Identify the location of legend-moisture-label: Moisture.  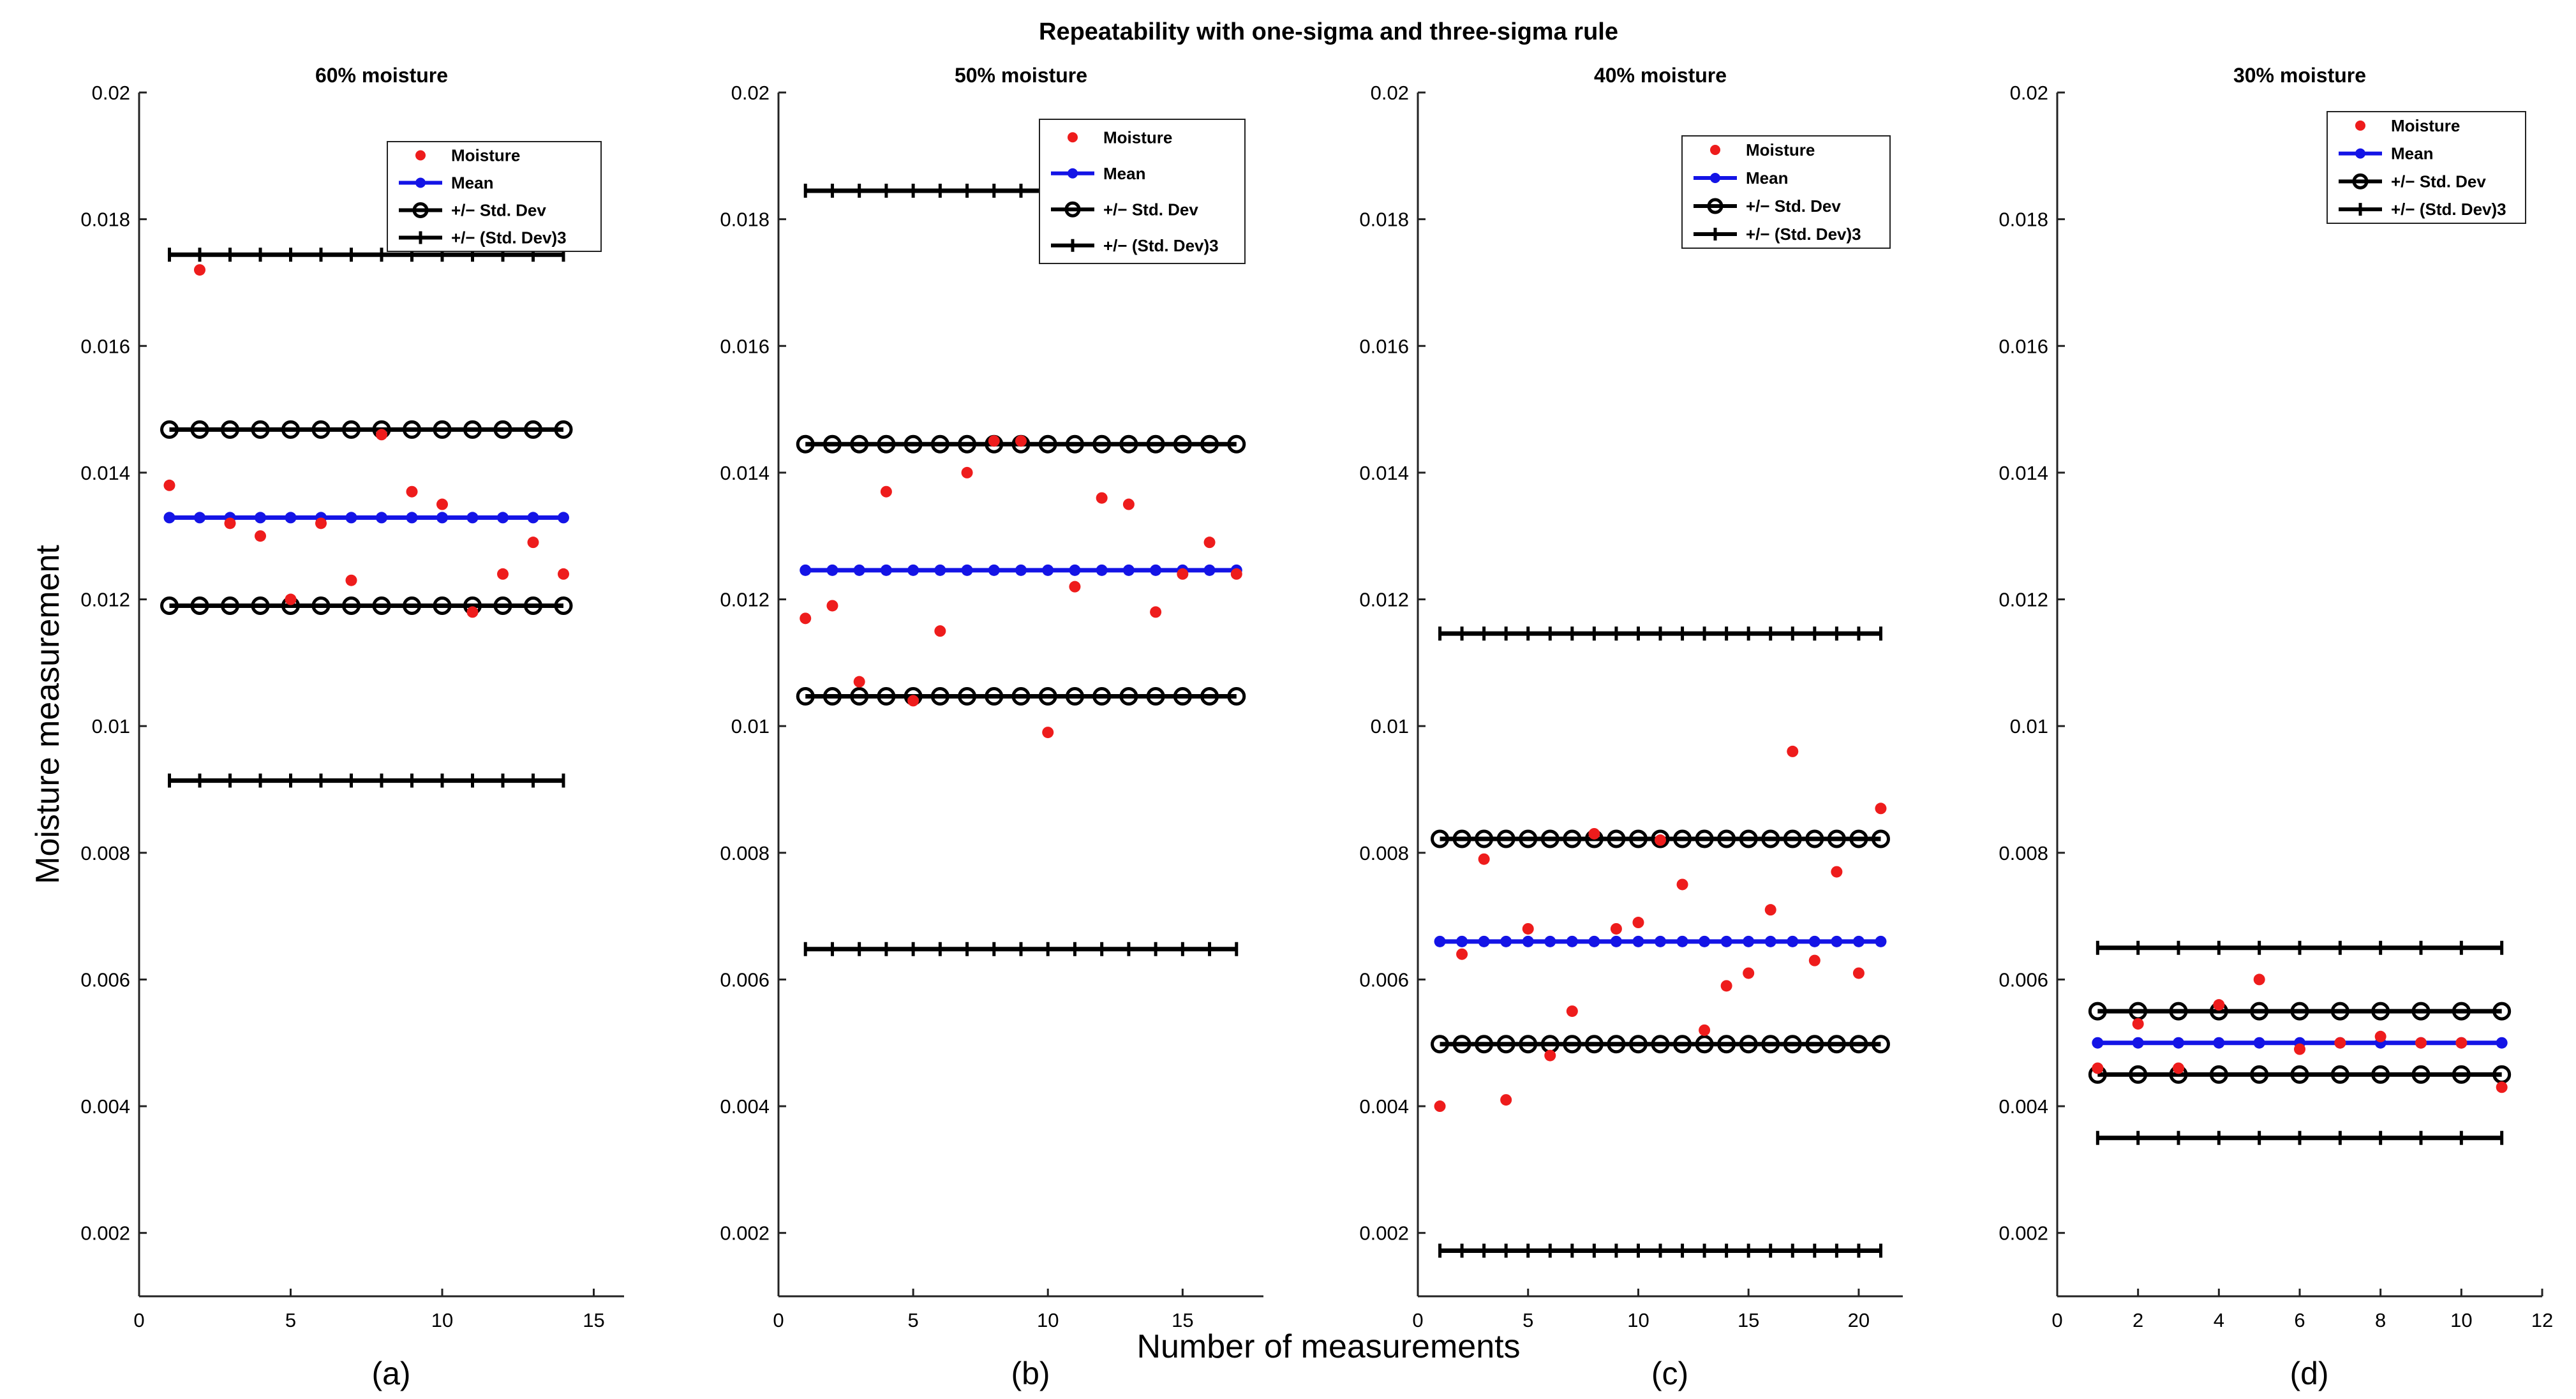
(1780, 149).